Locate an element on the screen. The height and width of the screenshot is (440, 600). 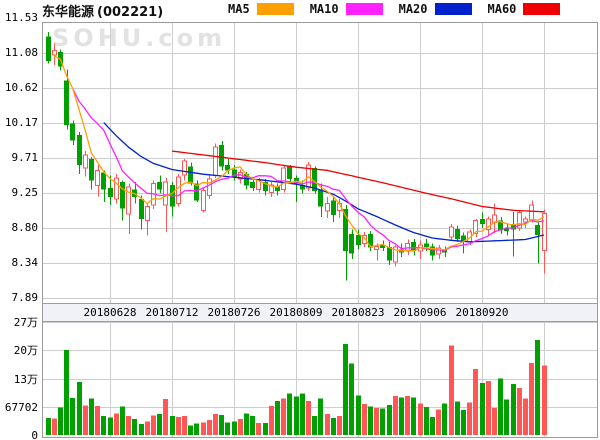
legend-item-ma5: MA5 is located at coordinates (261, 9).